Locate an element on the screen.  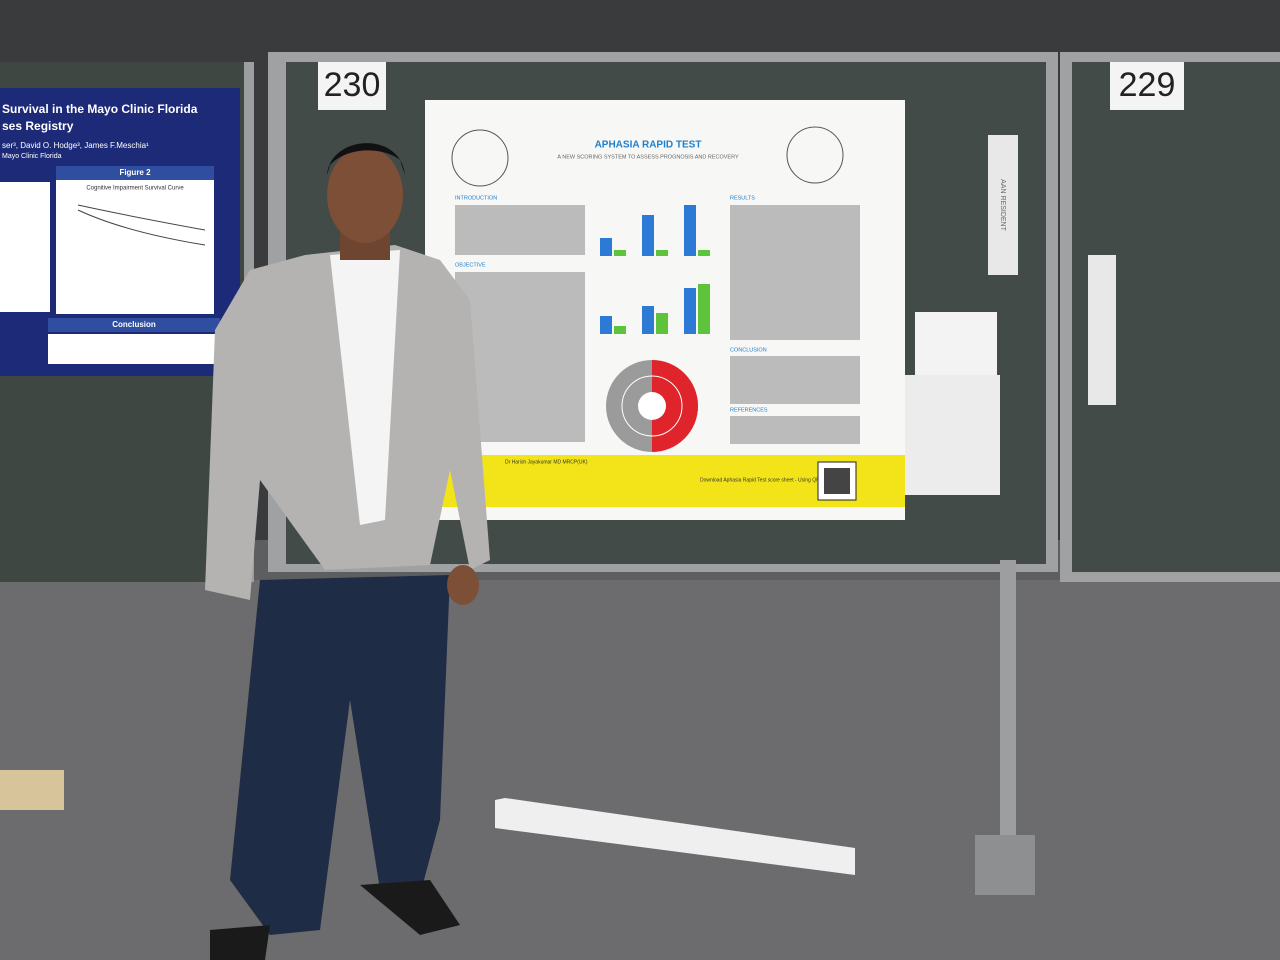
conclusion-label: Conclusion is located at coordinates (134, 324).